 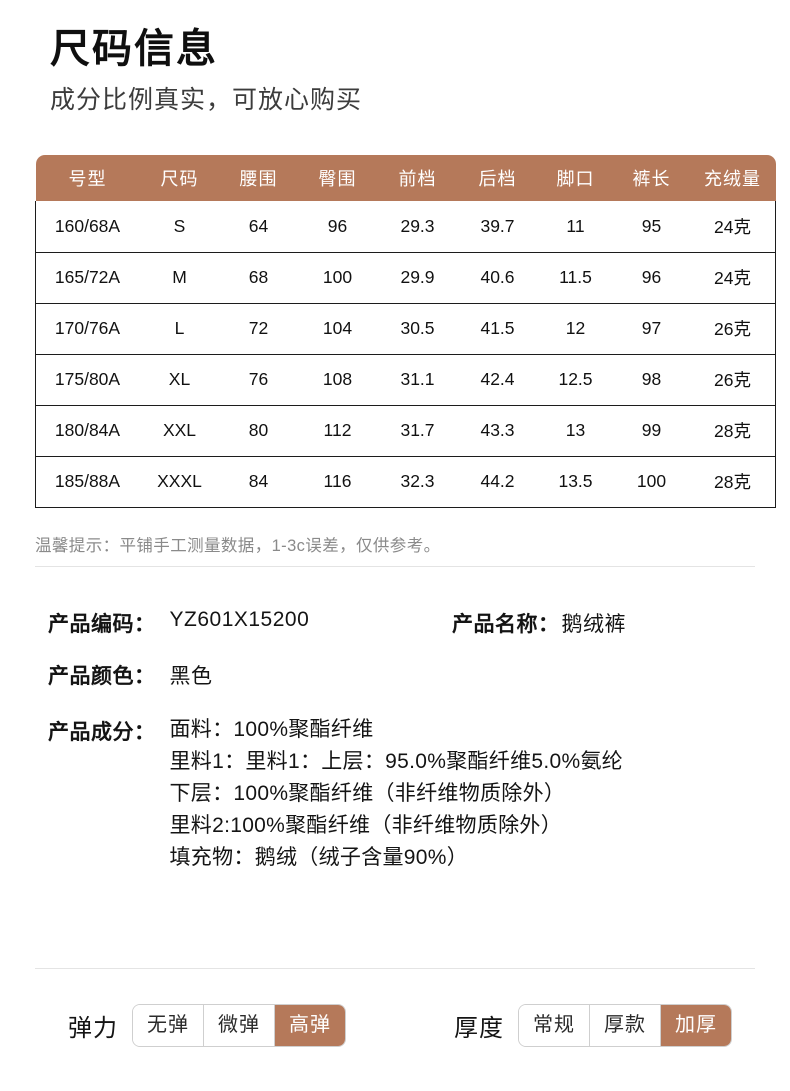 I want to click on column-header-qian-dang: 前档, so click(x=417, y=178).